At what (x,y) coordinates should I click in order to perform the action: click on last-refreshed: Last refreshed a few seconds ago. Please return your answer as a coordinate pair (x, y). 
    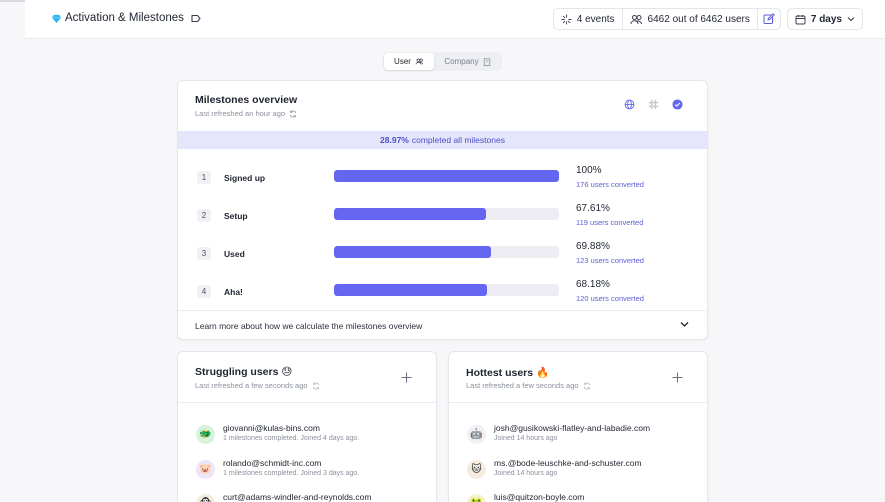
    Looking at the image, I should click on (257, 385).